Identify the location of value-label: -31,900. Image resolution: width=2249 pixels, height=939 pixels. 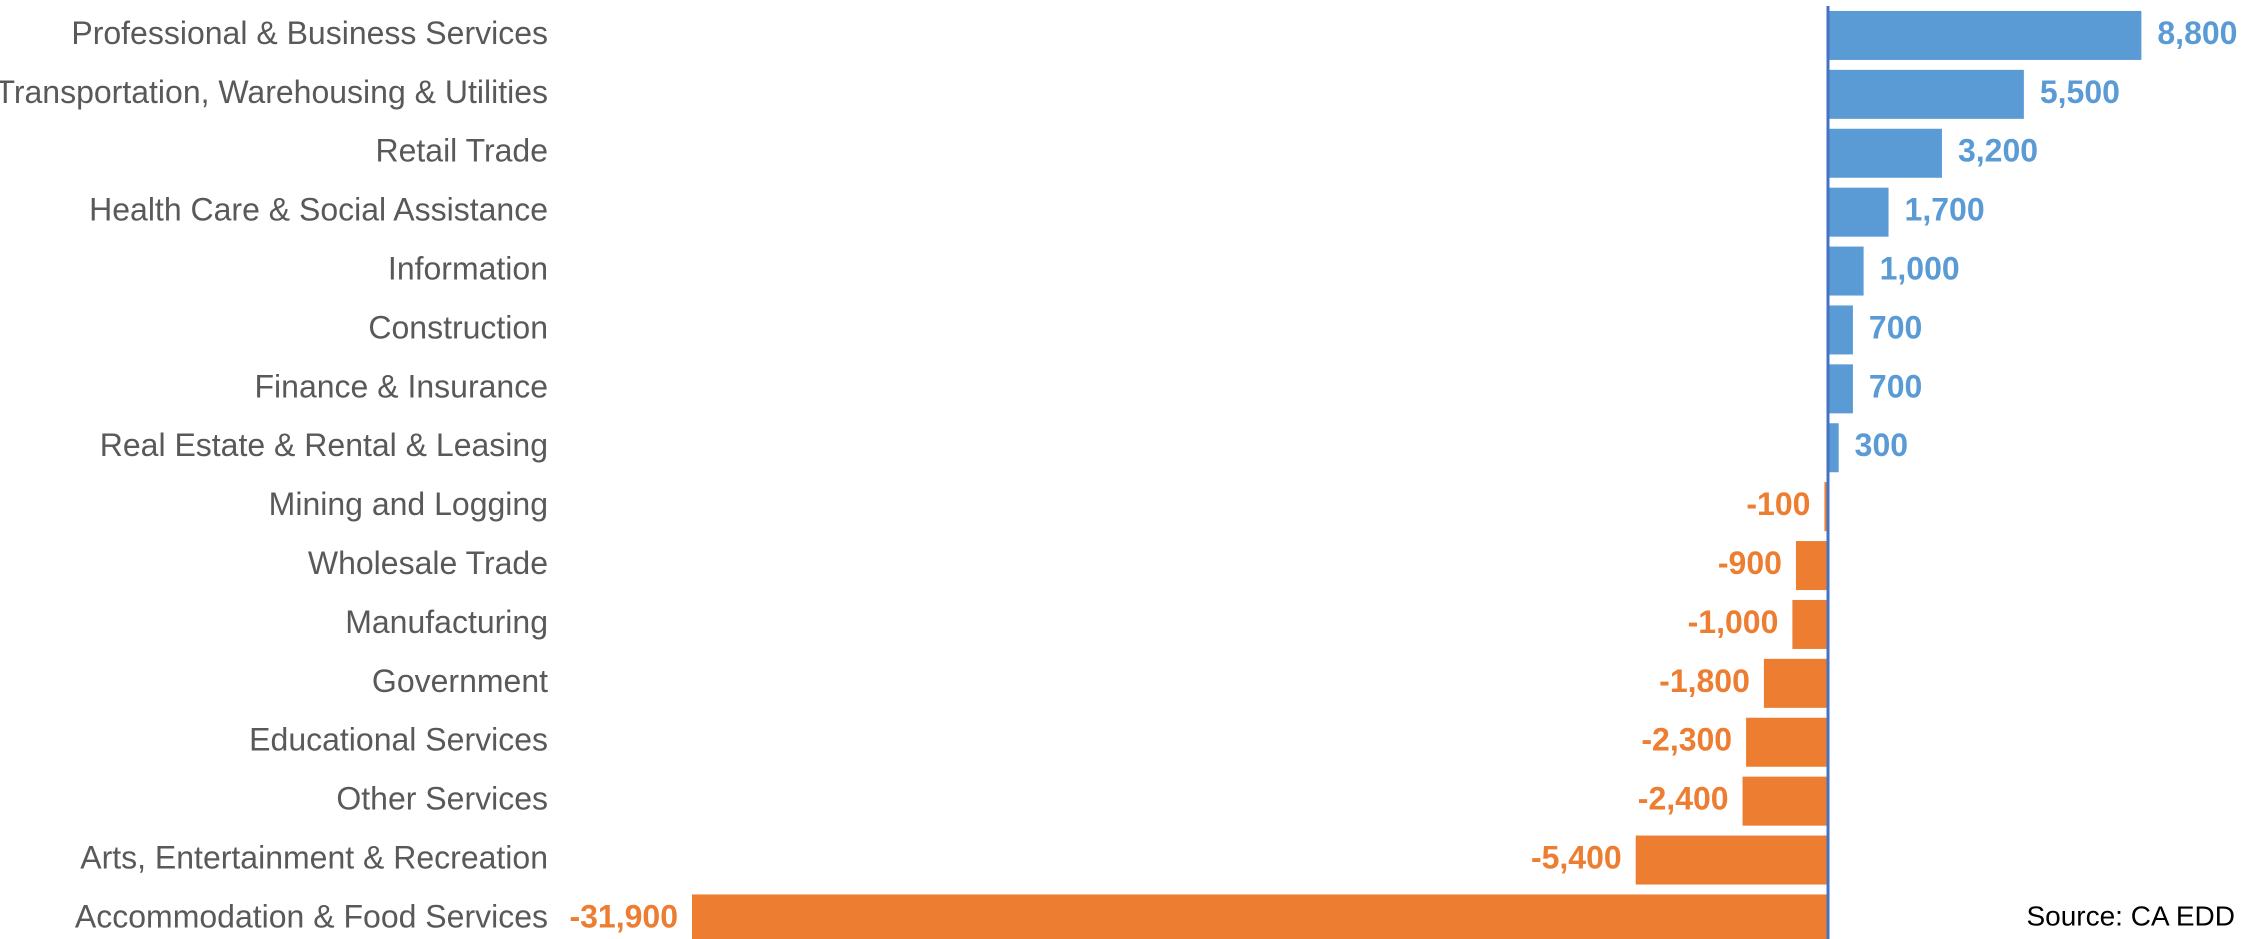
(623, 916).